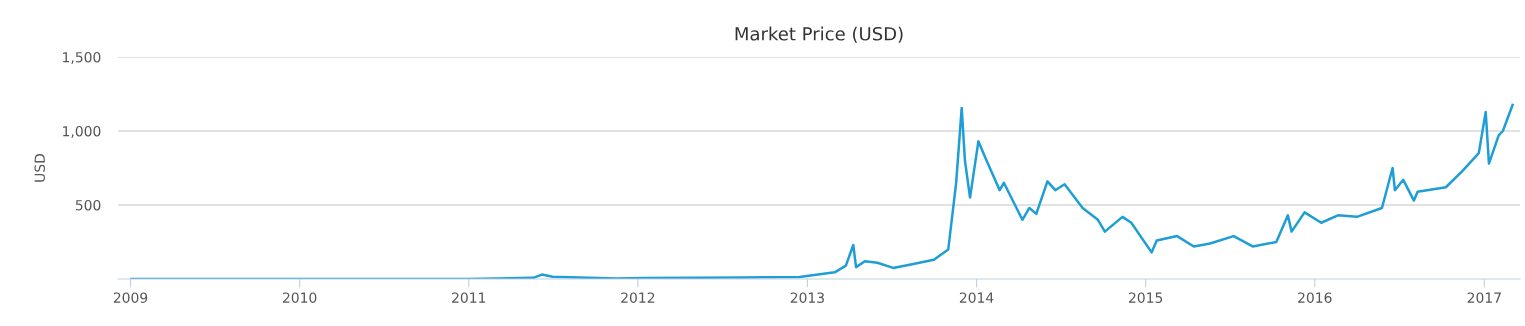 The height and width of the screenshot is (326, 1525). I want to click on x-tick-label: 2017, so click(1484, 297).